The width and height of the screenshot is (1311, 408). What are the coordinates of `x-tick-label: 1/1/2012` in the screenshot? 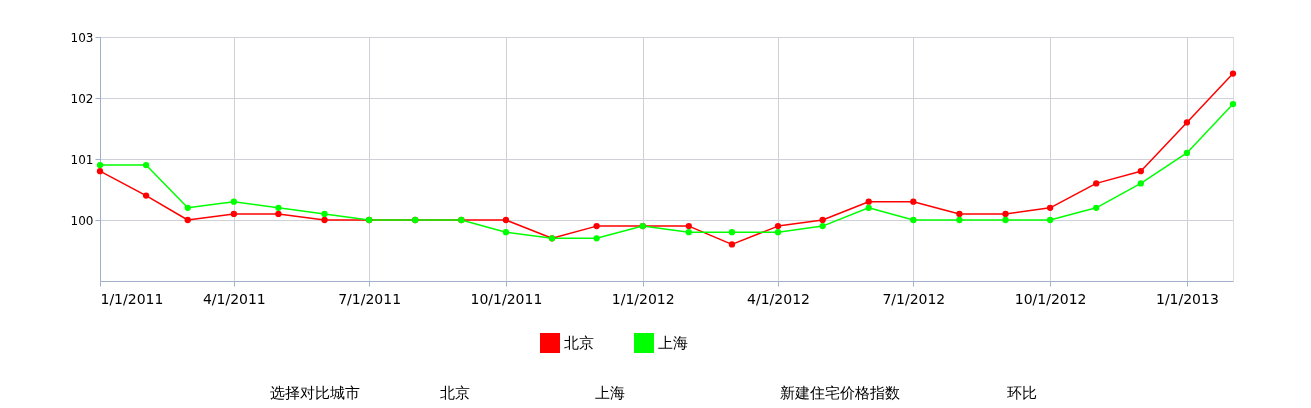 It's located at (643, 298).